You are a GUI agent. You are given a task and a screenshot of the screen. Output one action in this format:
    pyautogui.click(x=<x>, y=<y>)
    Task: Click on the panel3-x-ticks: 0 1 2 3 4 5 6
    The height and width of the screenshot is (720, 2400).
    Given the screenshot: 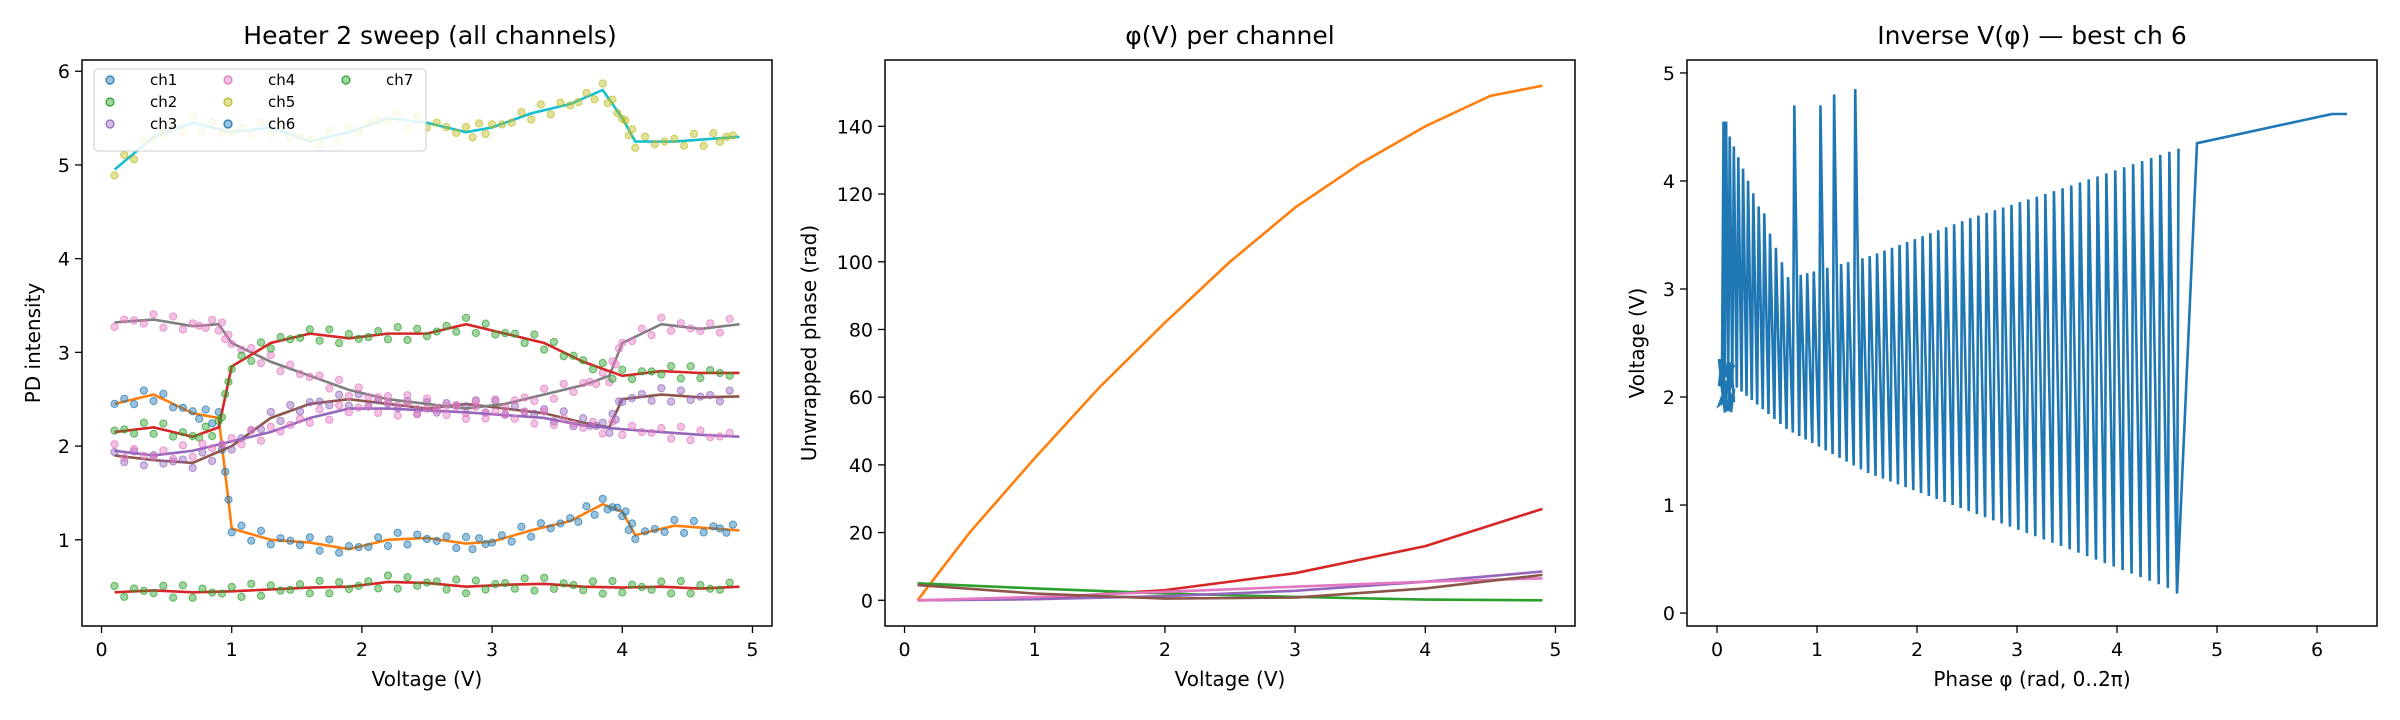 What is the action you would take?
    pyautogui.click(x=2017, y=643)
    